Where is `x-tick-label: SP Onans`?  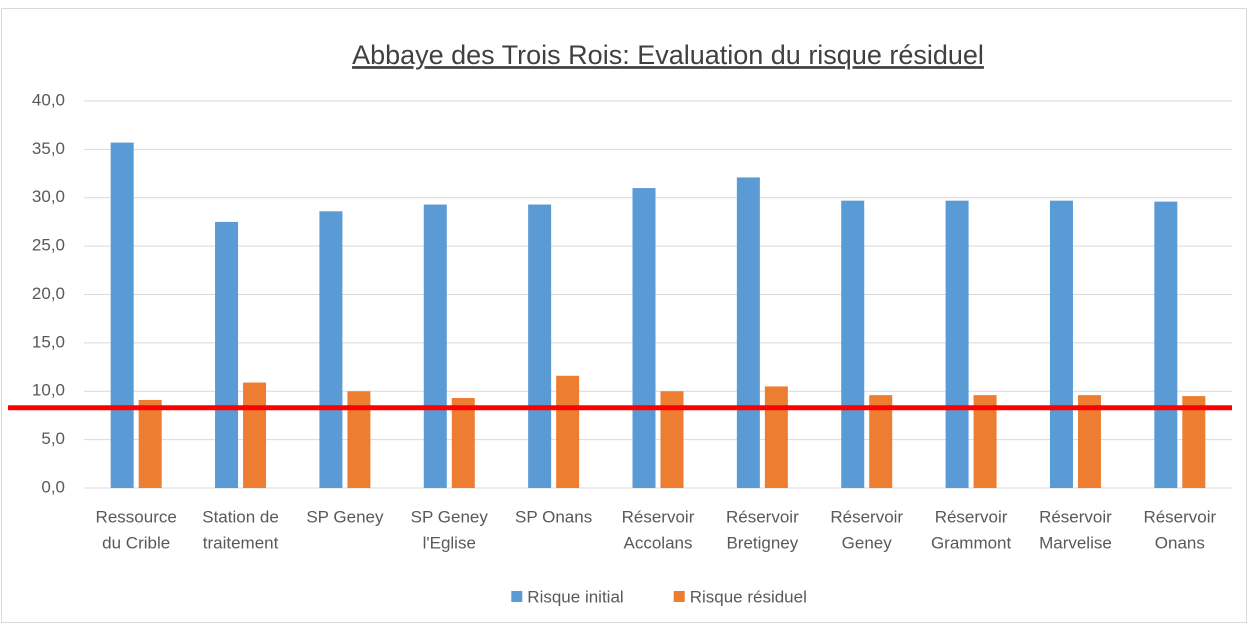
x-tick-label: SP Onans is located at coordinates (553, 516).